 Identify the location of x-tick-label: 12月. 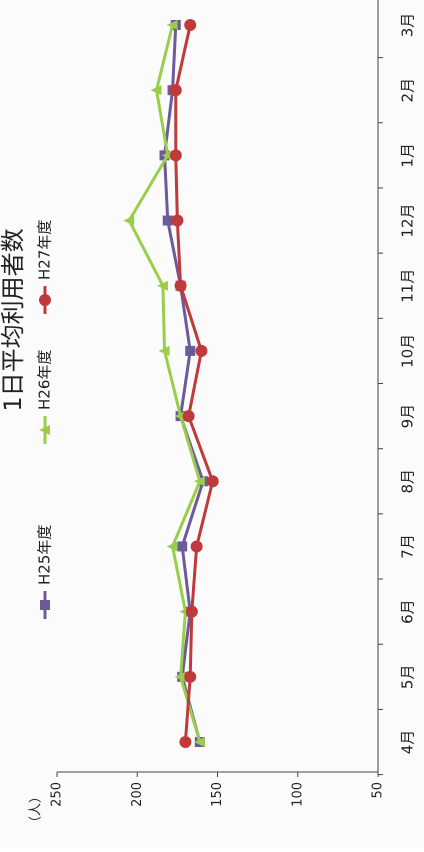
(408, 220).